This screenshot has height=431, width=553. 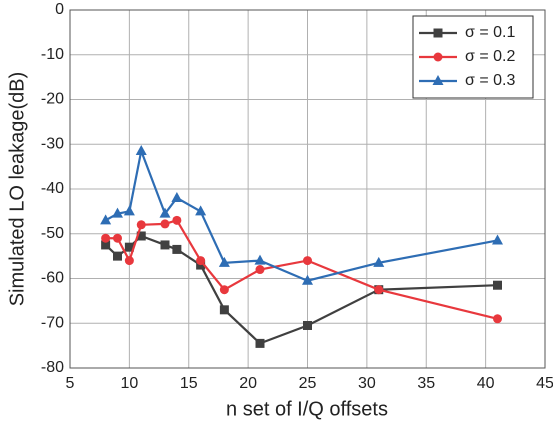 I want to click on x-tick-label: 30, so click(x=367, y=383).